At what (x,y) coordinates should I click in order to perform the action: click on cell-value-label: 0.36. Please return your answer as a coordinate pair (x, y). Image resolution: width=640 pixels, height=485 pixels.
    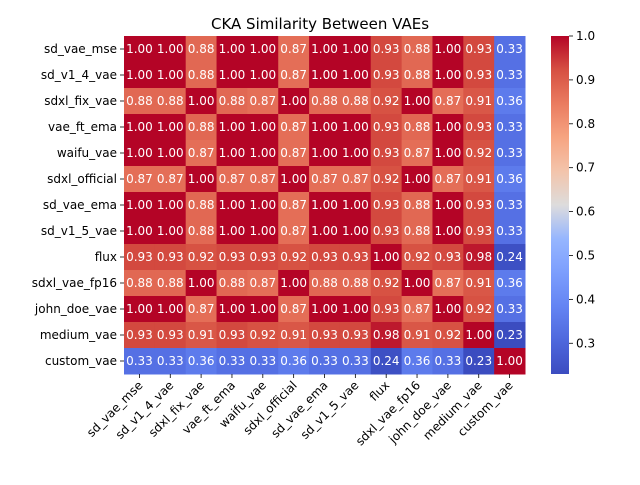
    Looking at the image, I should click on (201, 361).